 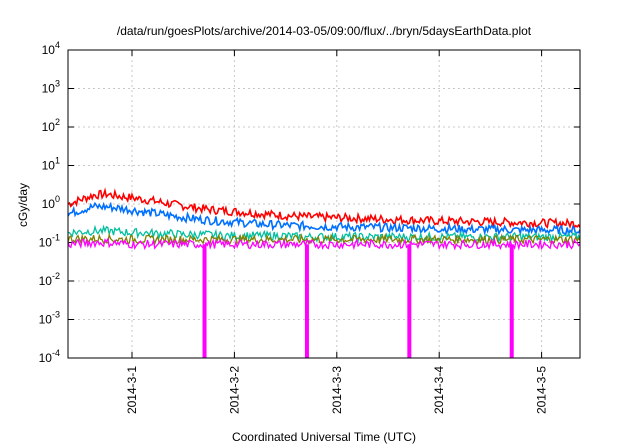 I want to click on y-axis-label: cGy/day, so click(x=23, y=205).